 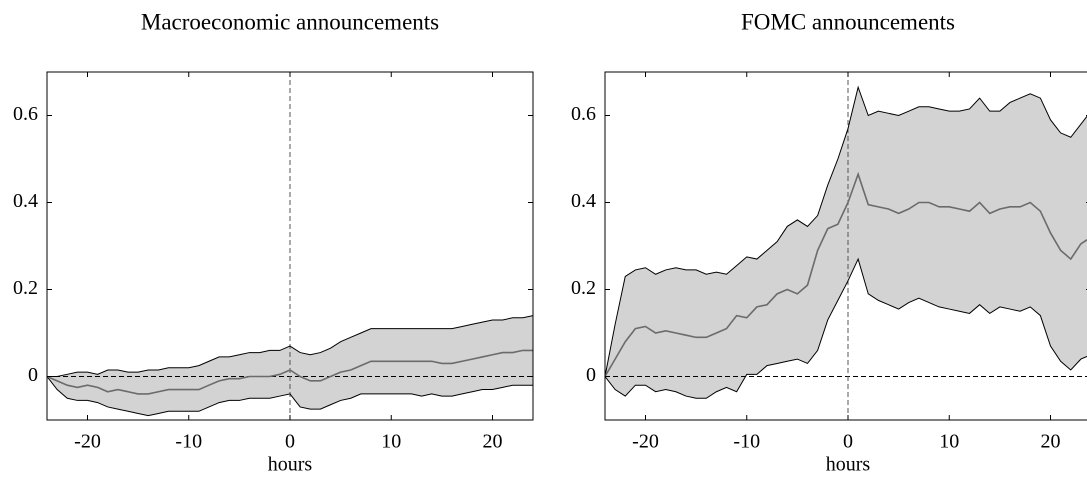 I want to click on chart-title: Macroeconomic announcements, so click(x=290, y=21).